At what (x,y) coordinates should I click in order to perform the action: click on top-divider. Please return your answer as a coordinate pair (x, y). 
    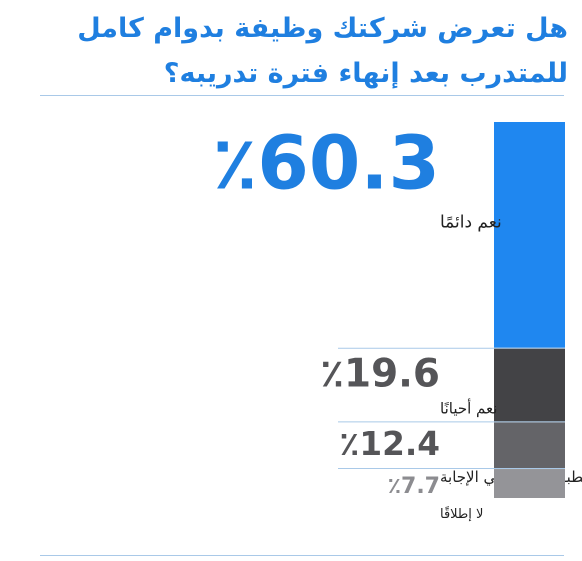
    Looking at the image, I should click on (302, 95).